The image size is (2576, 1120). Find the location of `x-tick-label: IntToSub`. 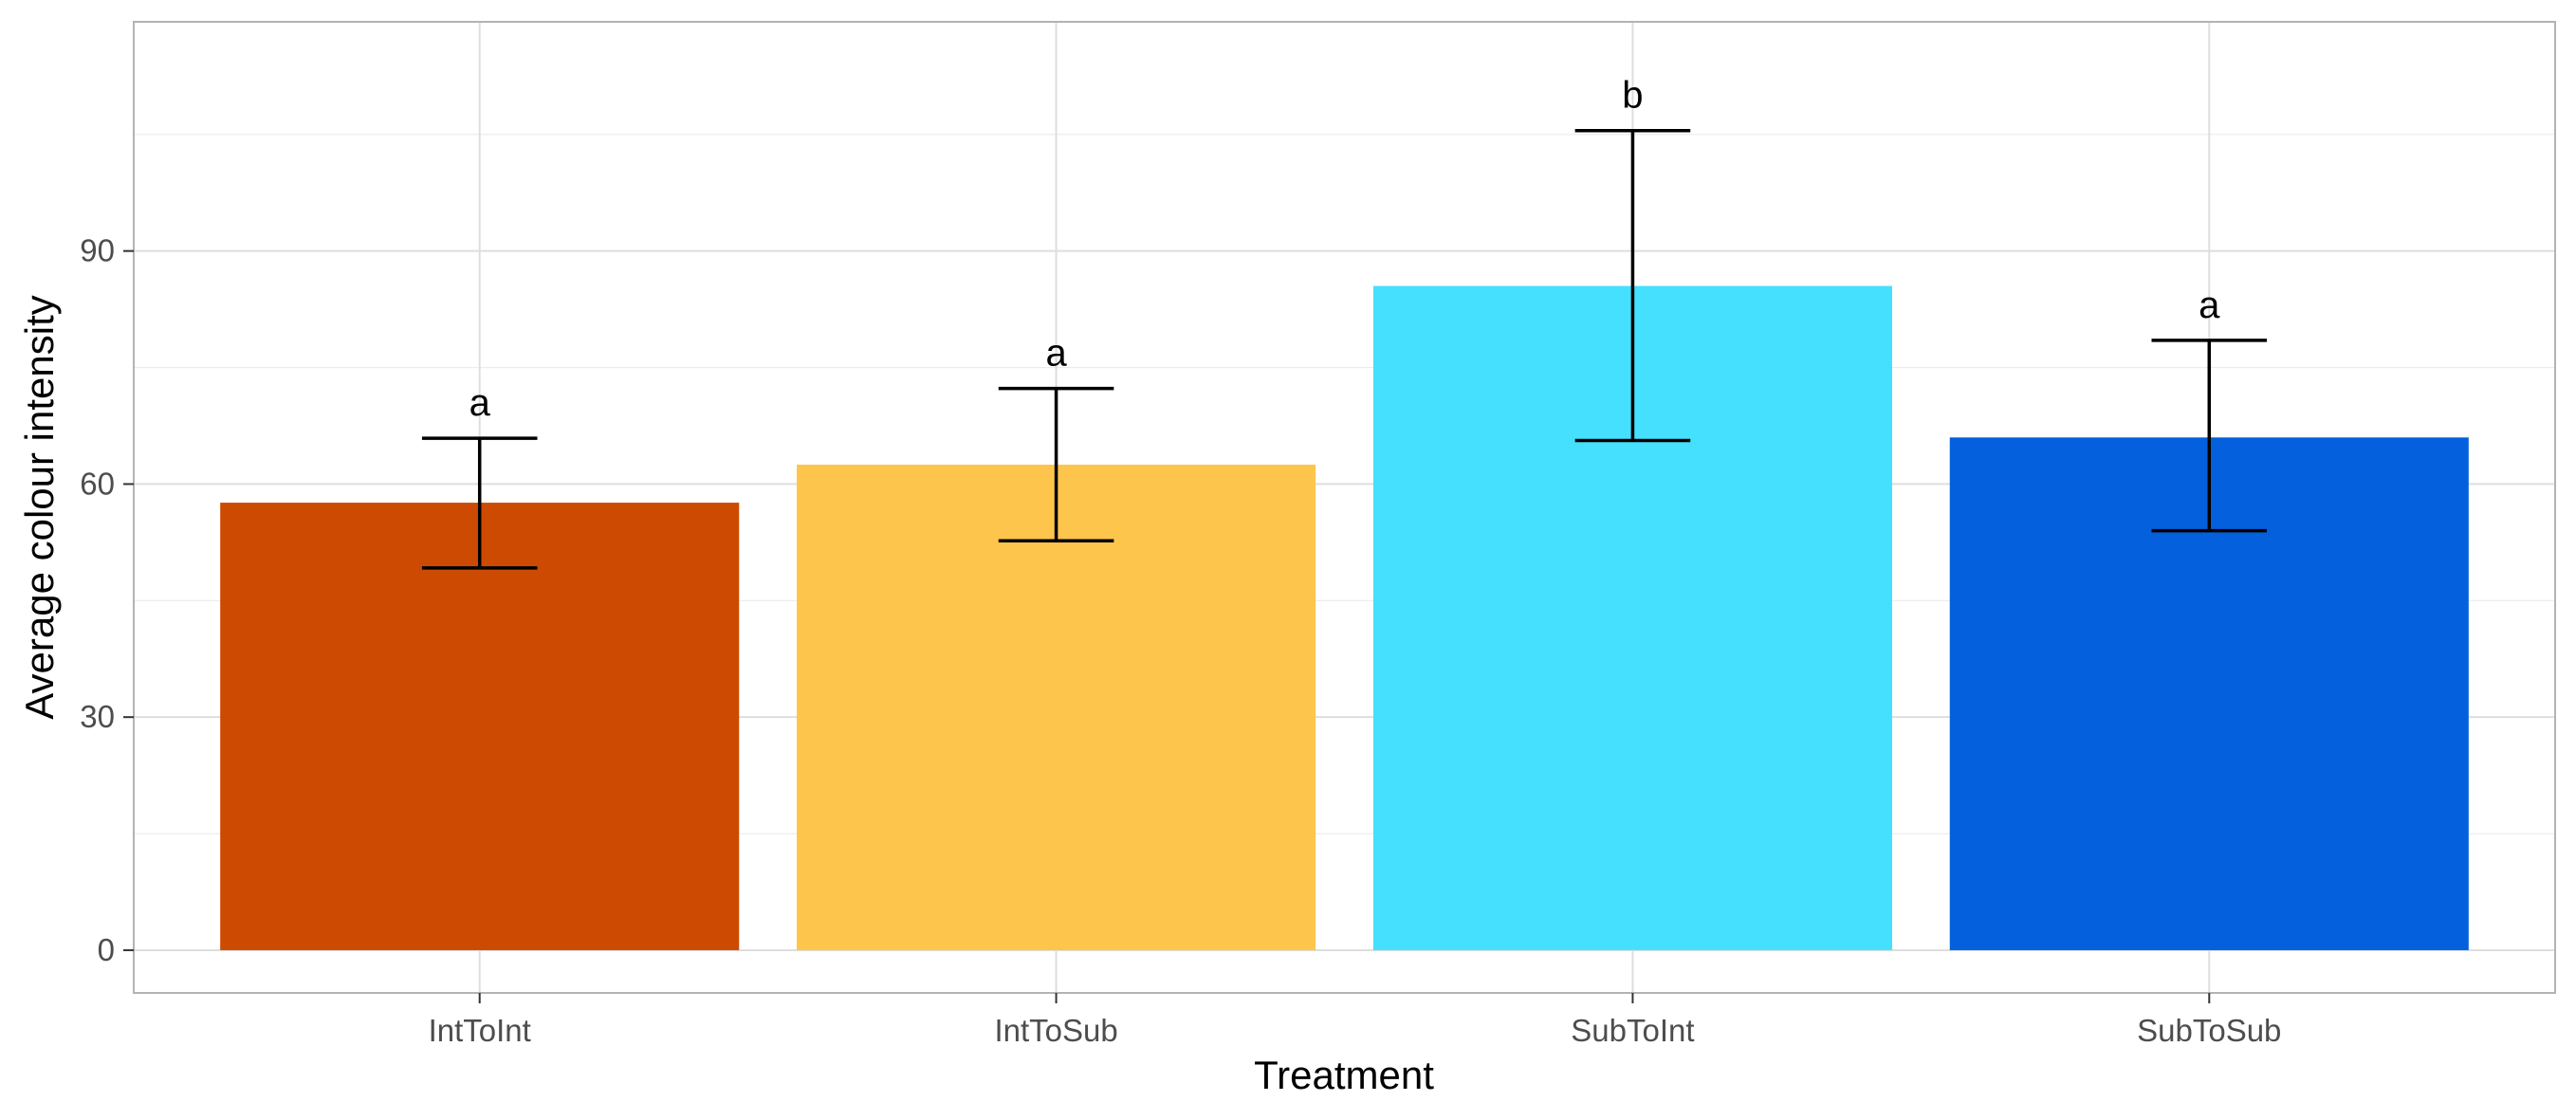

x-tick-label: IntToSub is located at coordinates (1055, 1030).